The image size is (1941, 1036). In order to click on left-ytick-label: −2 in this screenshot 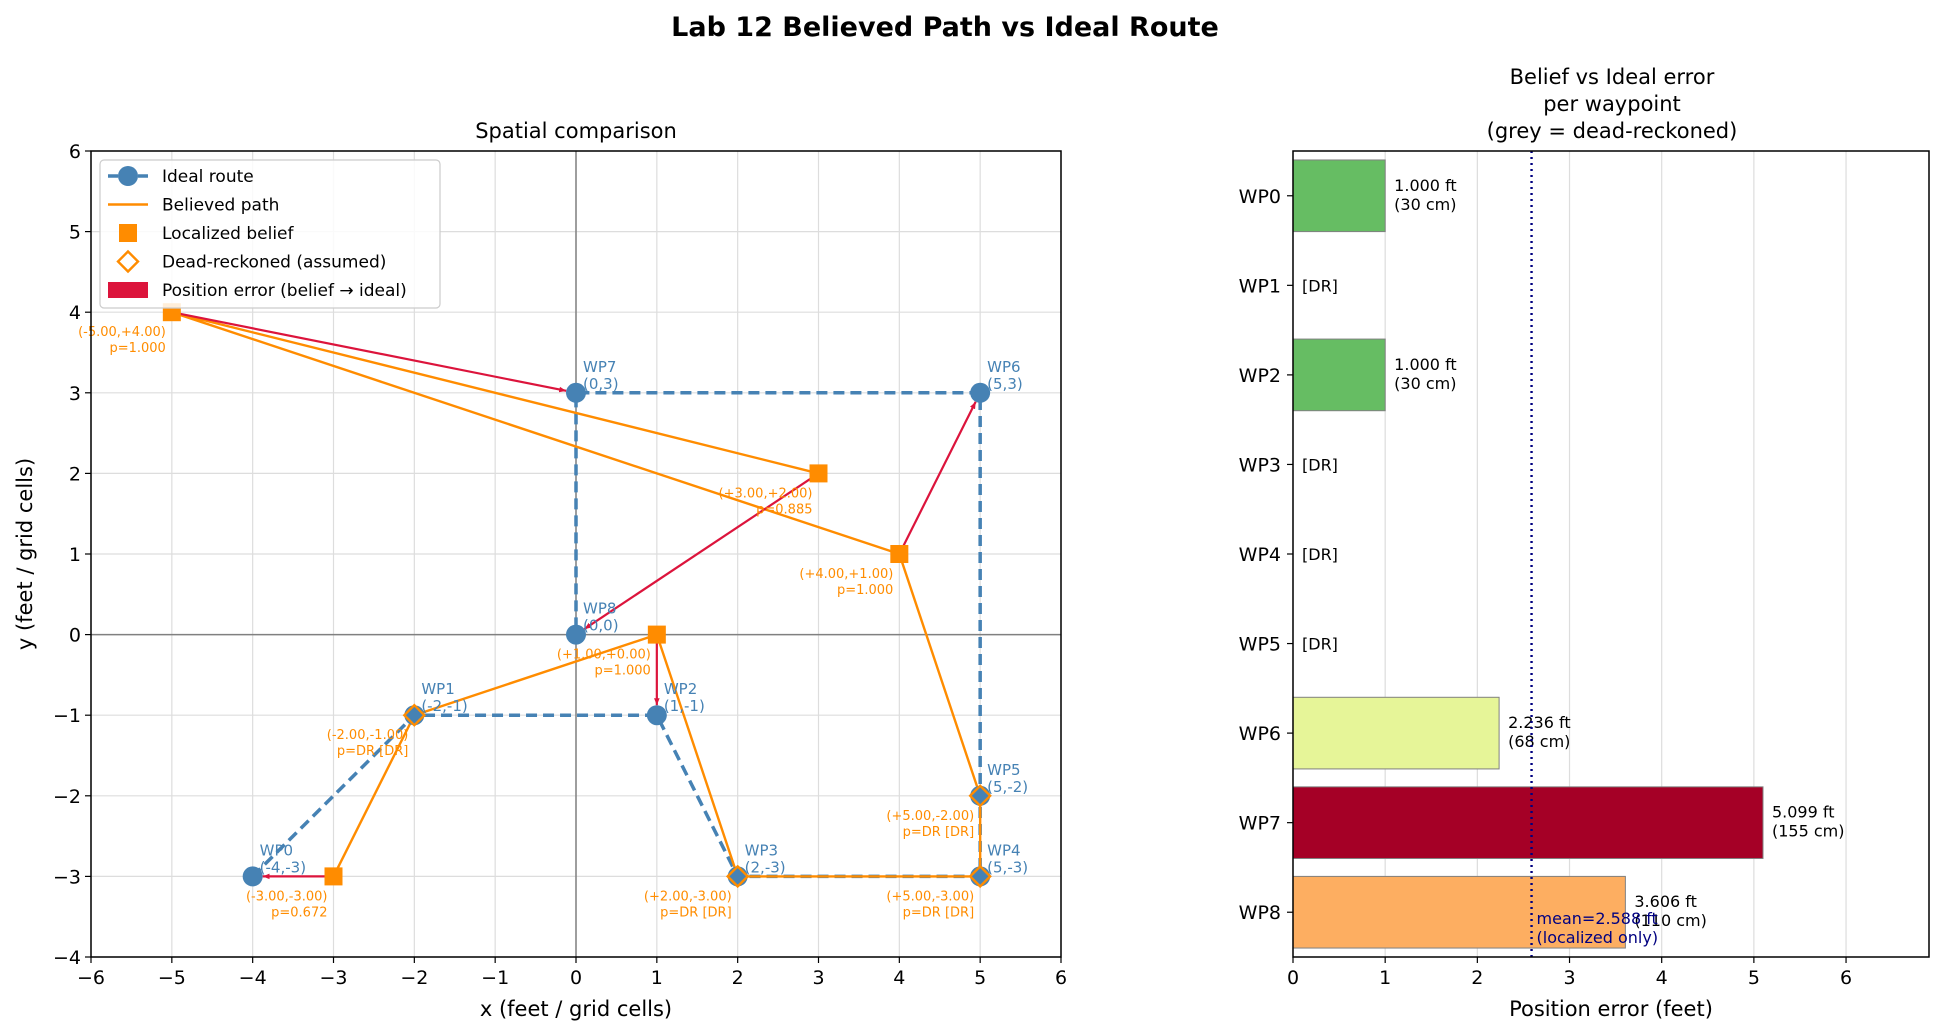, I will do `click(67, 797)`.